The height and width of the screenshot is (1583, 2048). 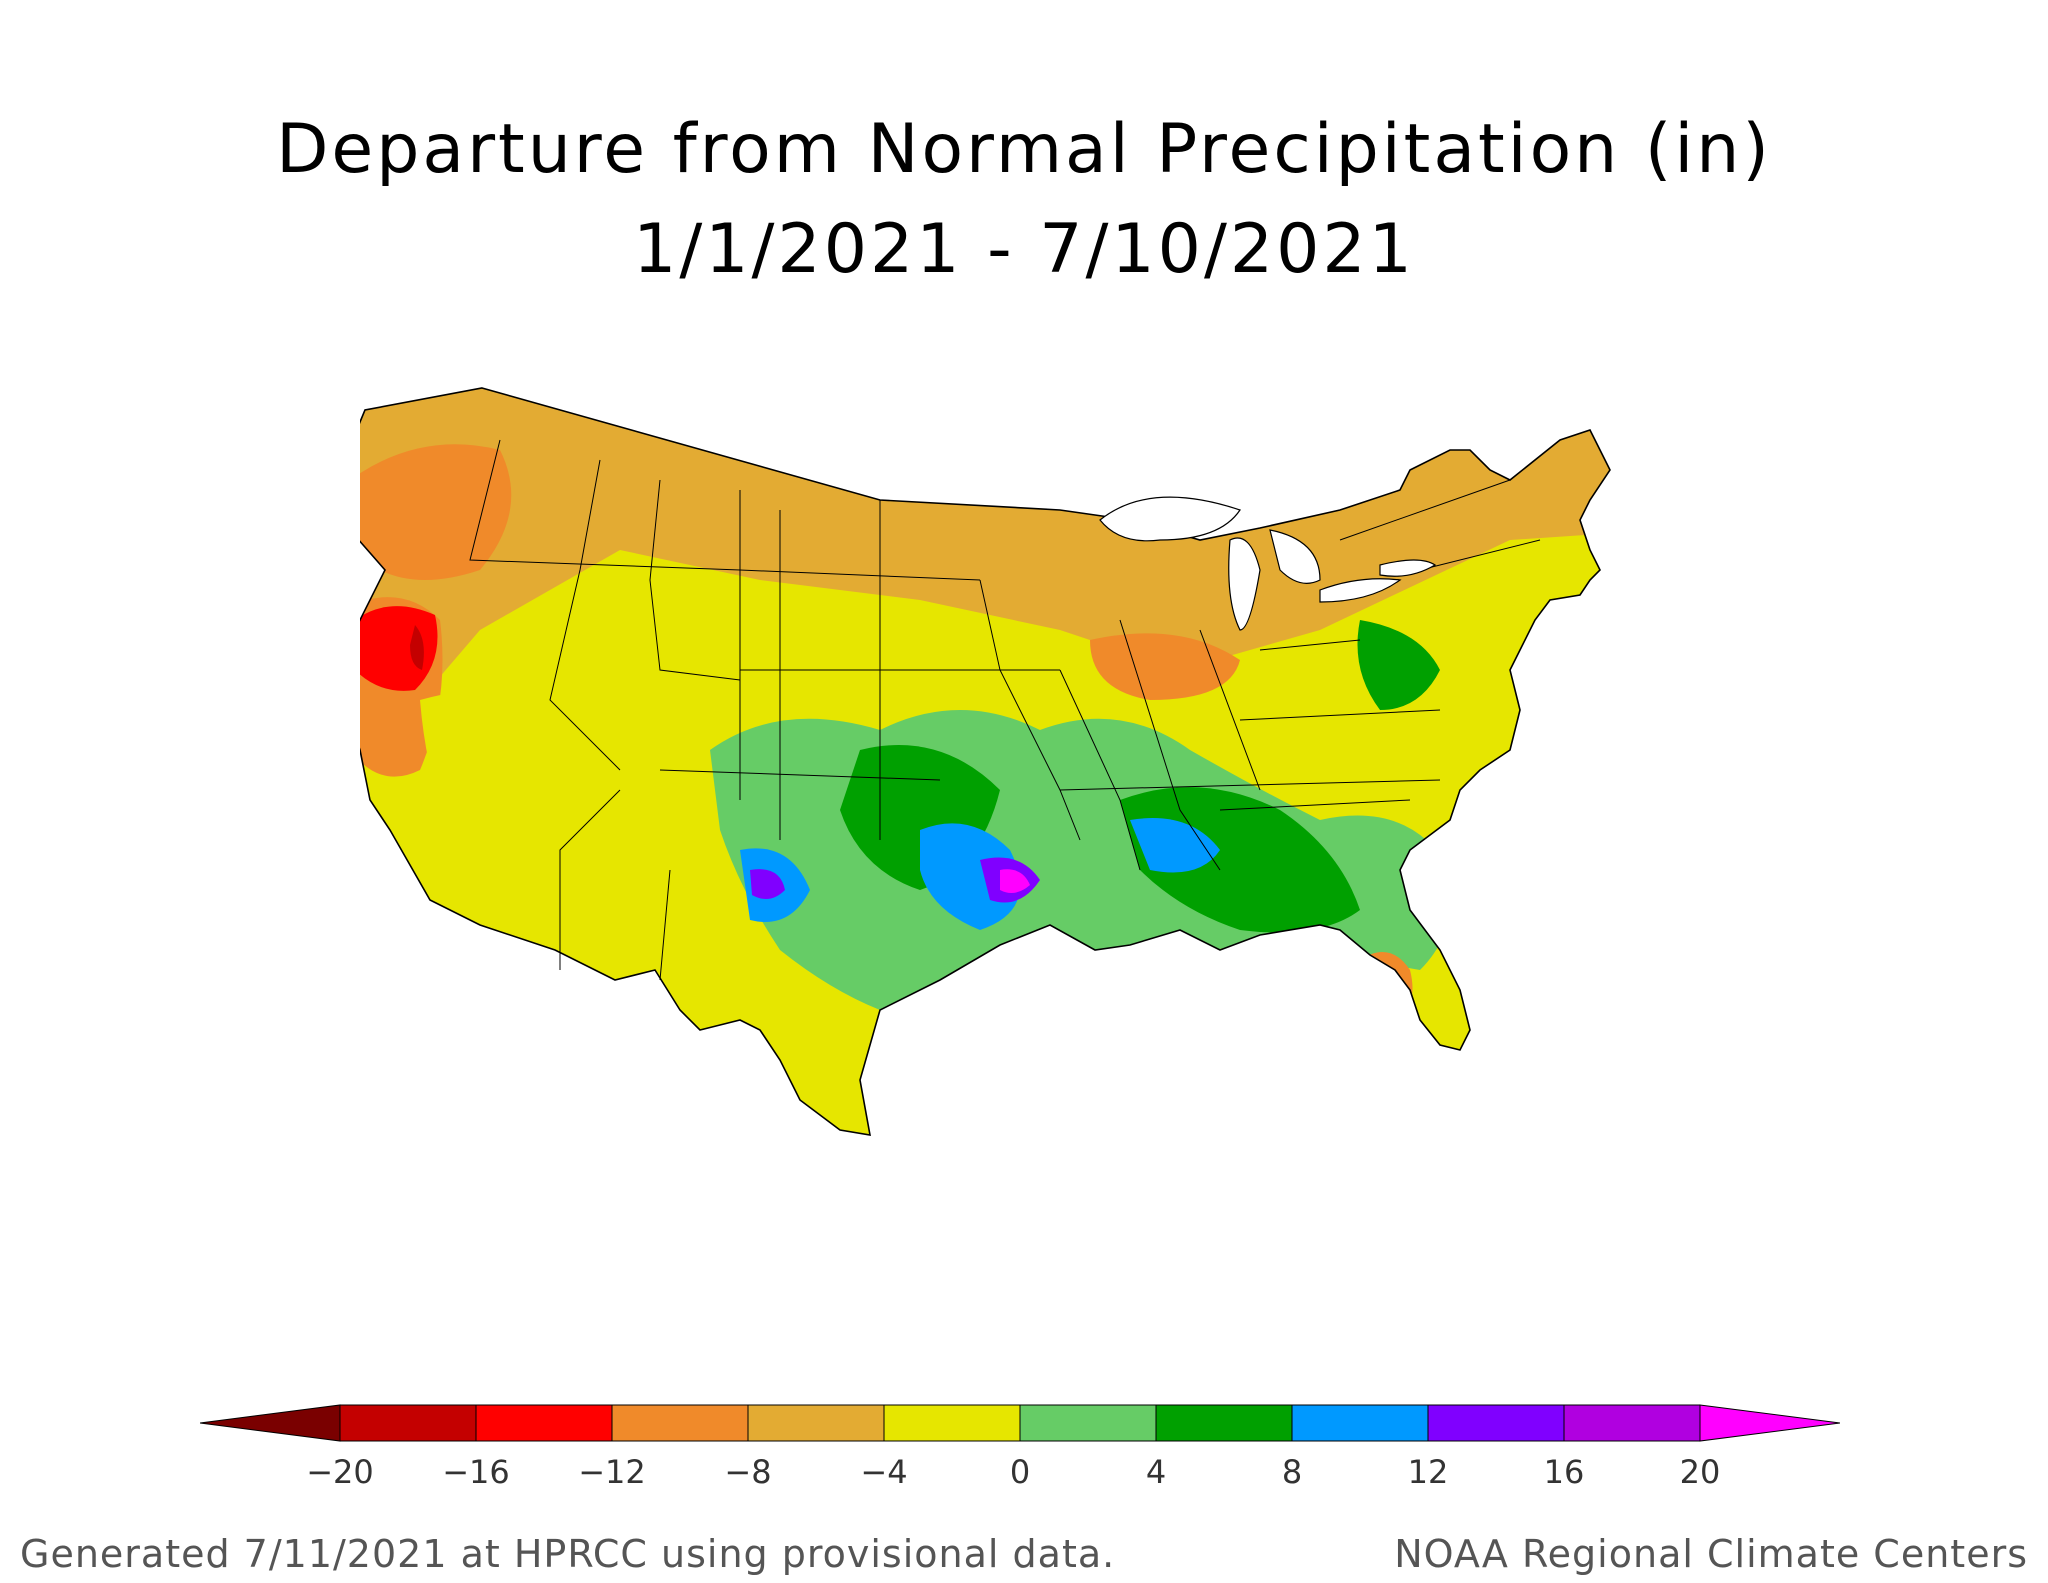 I want to click on legend-tick-label: −16, so click(x=476, y=1472).